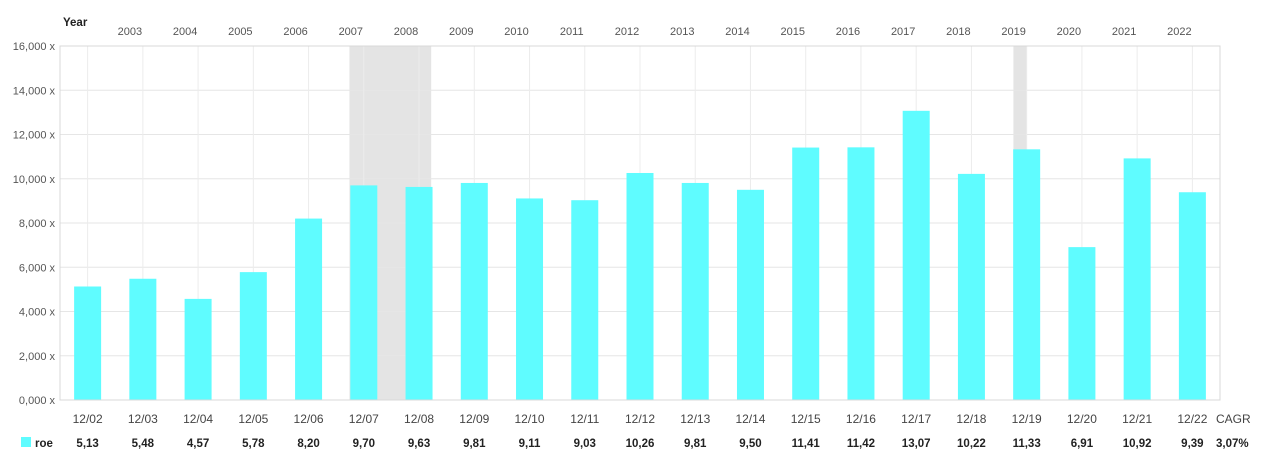  I want to click on x-tick-label: 12/16, so click(861, 419).